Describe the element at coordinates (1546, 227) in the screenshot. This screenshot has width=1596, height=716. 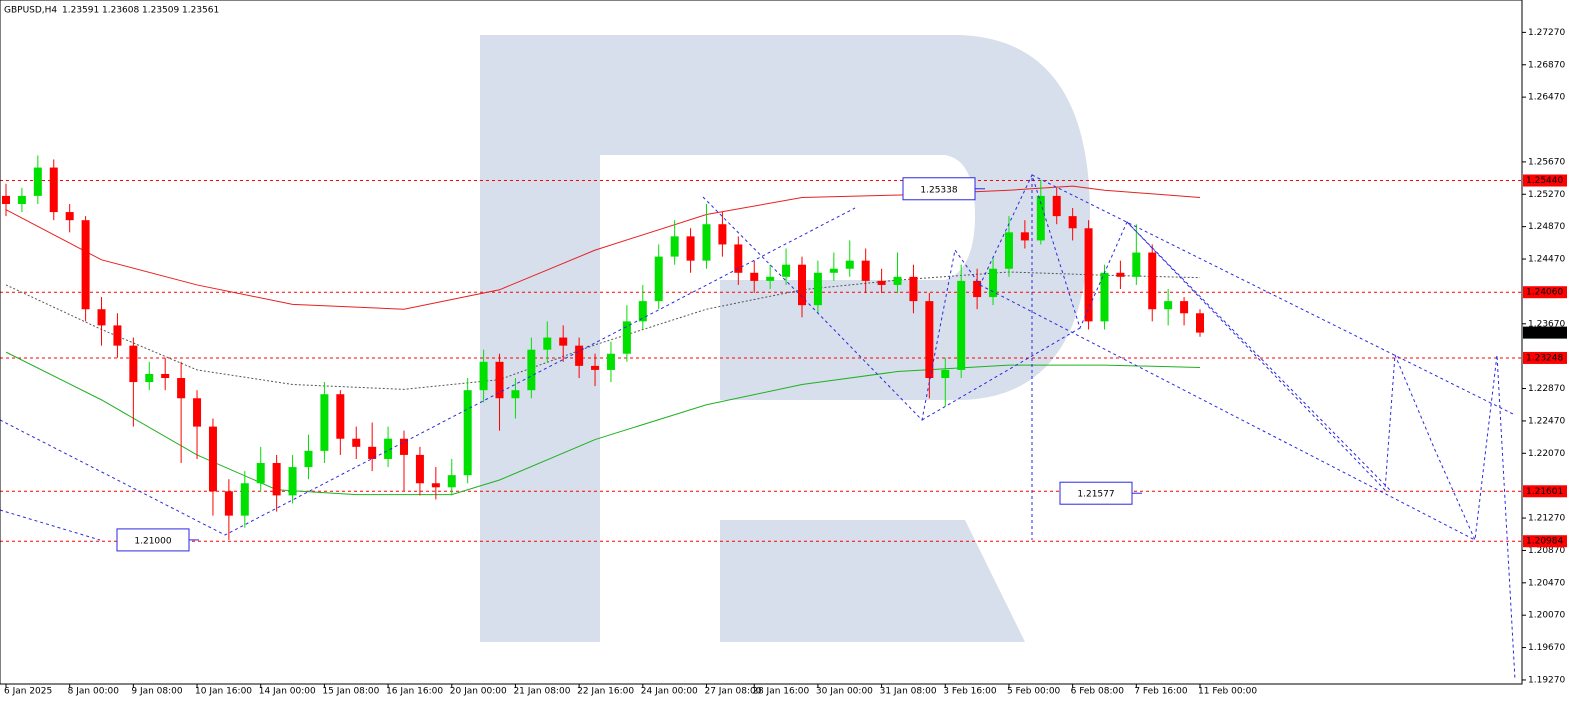
I see `y-tick-label: 1.24870` at that location.